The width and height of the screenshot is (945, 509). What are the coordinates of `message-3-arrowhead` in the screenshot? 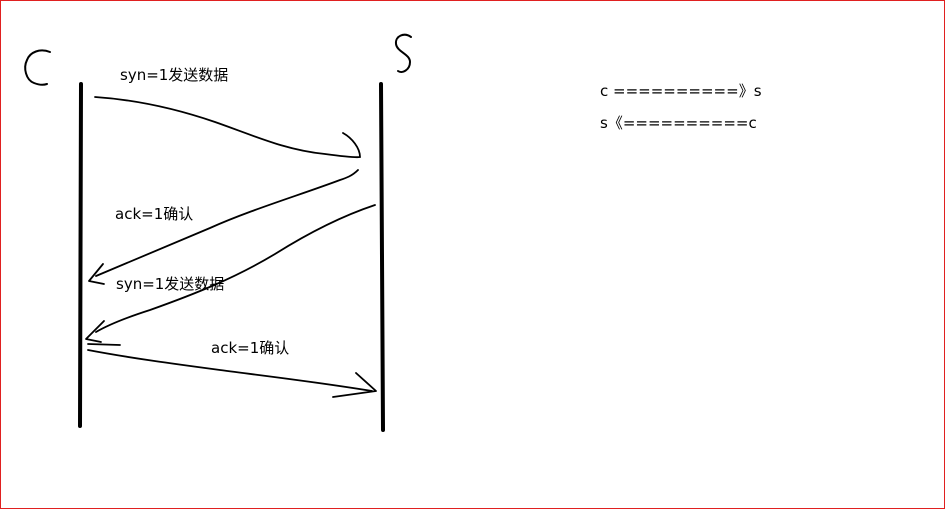 It's located at (95, 331).